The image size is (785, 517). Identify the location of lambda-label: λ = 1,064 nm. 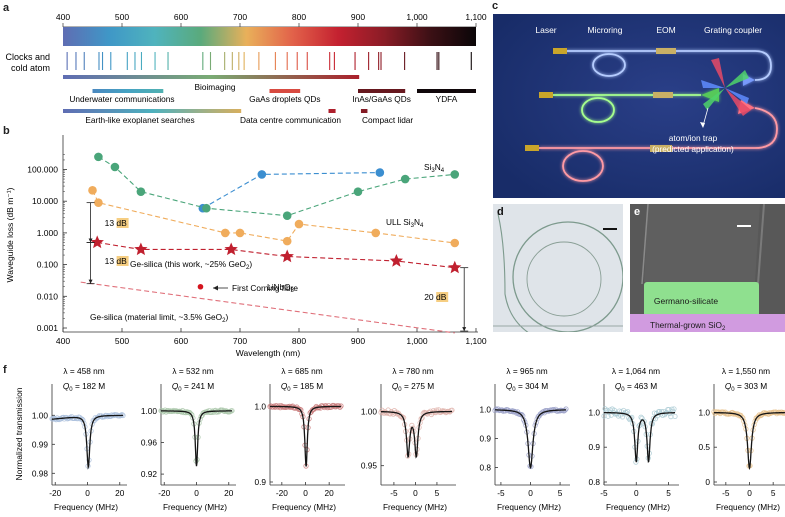
(636, 371).